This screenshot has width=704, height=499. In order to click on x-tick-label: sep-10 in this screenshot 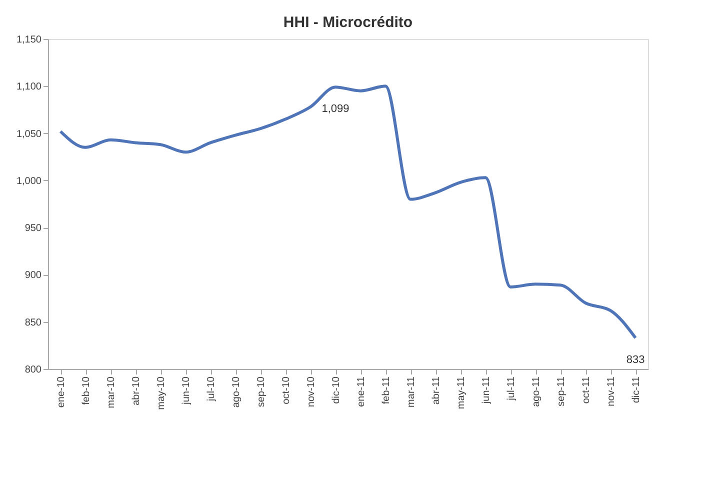, I will do `click(261, 392)`.